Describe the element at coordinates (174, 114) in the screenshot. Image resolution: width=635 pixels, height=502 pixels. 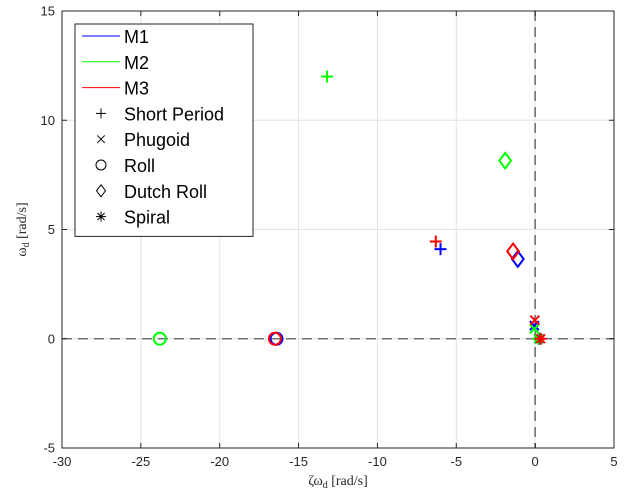
I see `legend-label-short-period: Short Period` at that location.